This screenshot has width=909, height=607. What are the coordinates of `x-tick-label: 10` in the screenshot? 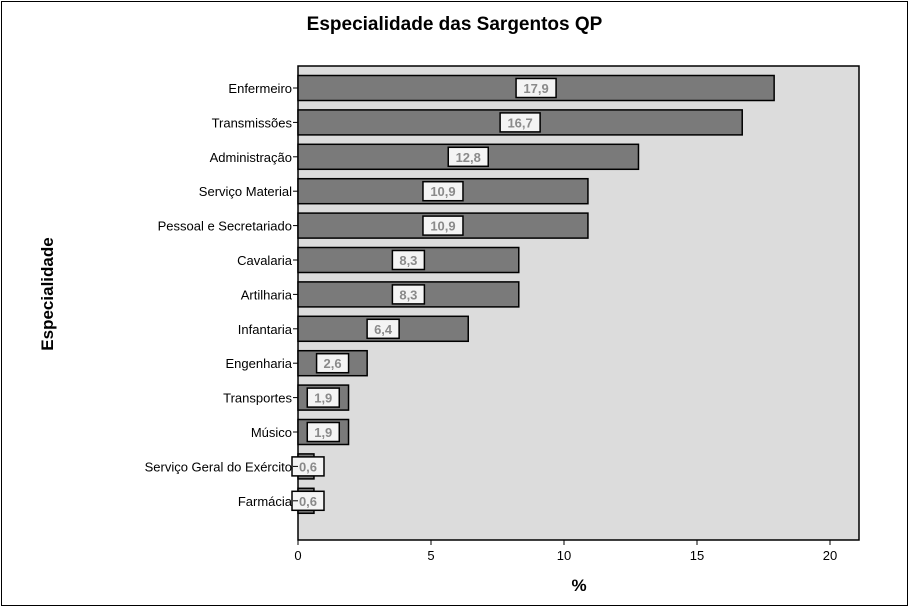 It's located at (564, 555).